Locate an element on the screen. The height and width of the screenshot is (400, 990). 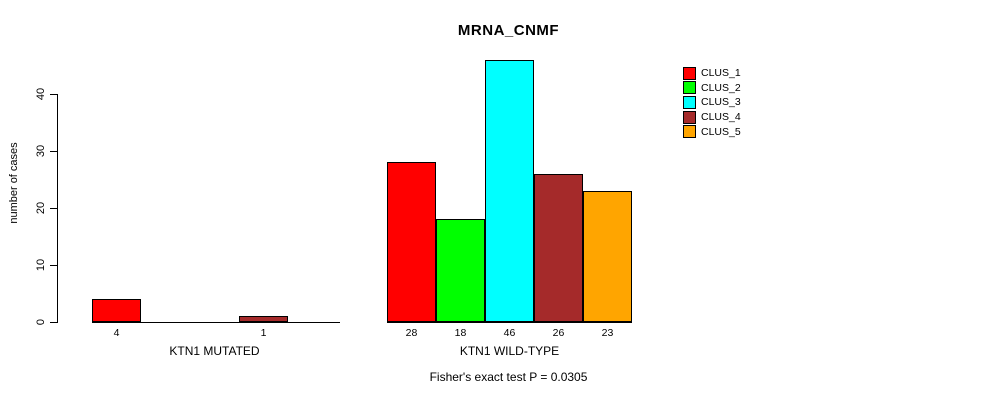
bar-value-label: 23 is located at coordinates (607, 333).